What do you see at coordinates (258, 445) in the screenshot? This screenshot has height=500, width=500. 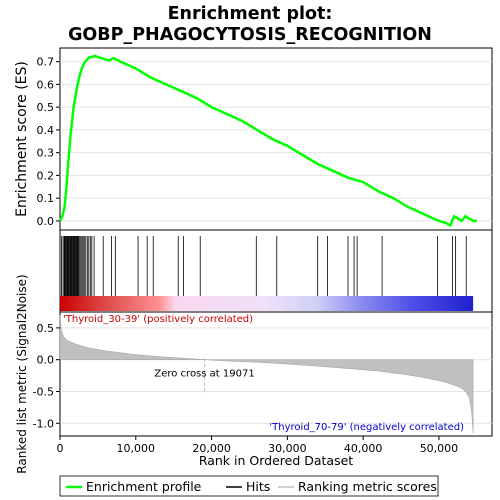 I see `x-axis-ticks: 0 10,000 20,000 30,000 40,000 50,000` at bounding box center [258, 445].